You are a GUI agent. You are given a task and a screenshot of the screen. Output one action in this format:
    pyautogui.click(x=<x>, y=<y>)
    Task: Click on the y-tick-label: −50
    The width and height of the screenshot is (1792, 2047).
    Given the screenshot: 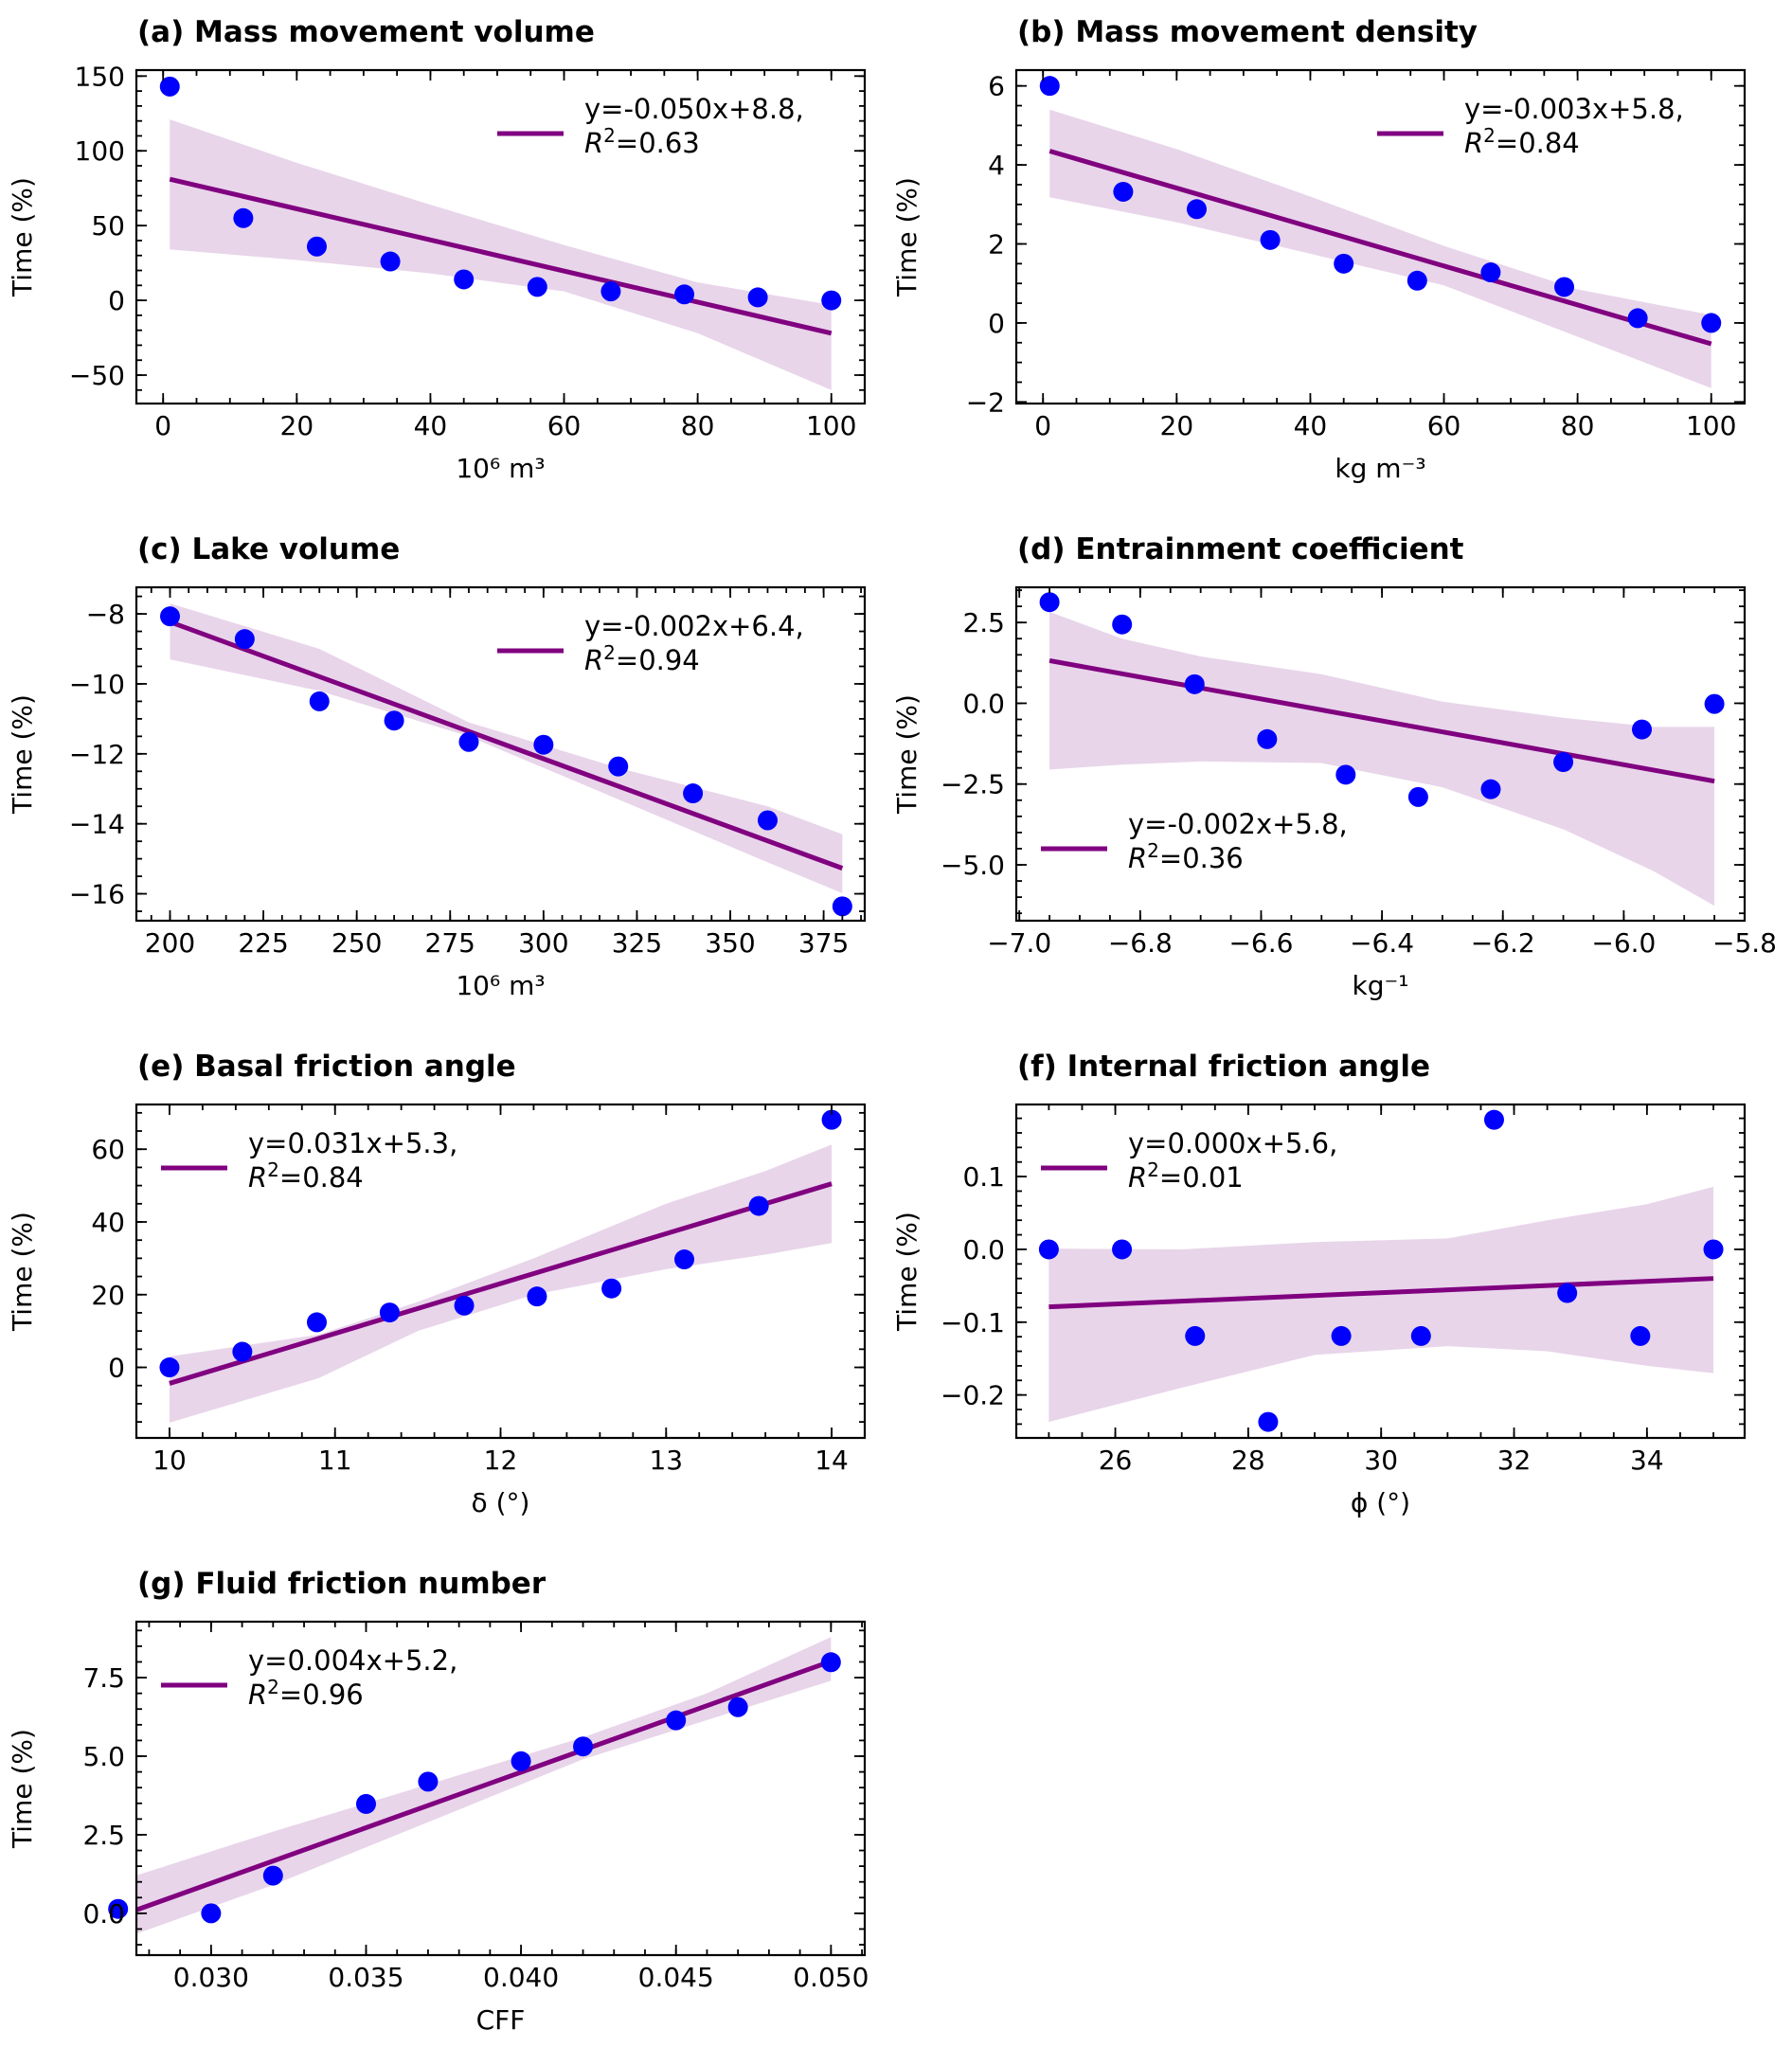 What is the action you would take?
    pyautogui.click(x=97, y=375)
    